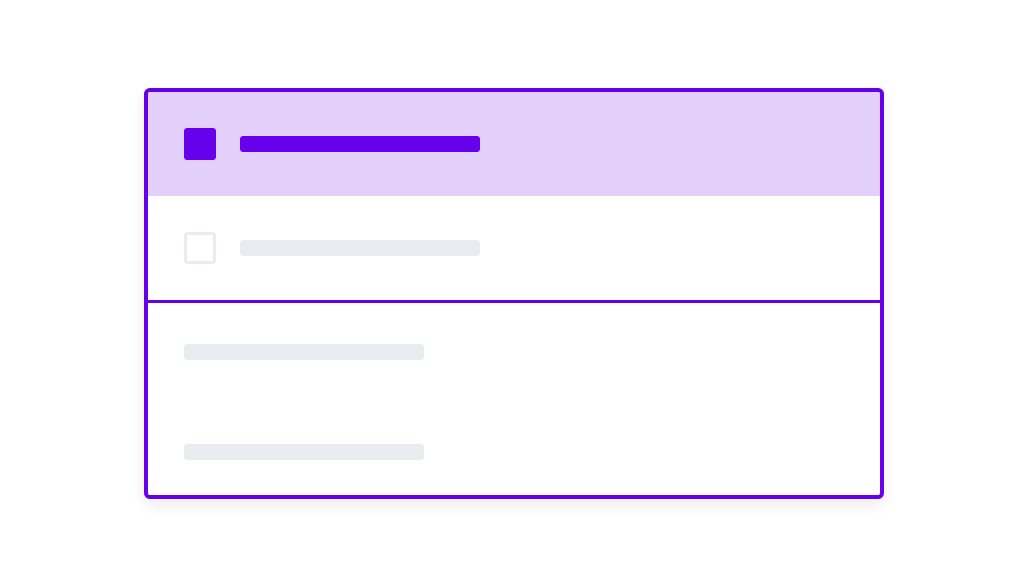 The height and width of the screenshot is (576, 1024). Describe the element at coordinates (200, 248) in the screenshot. I see `checkbox-empty-icon` at that location.